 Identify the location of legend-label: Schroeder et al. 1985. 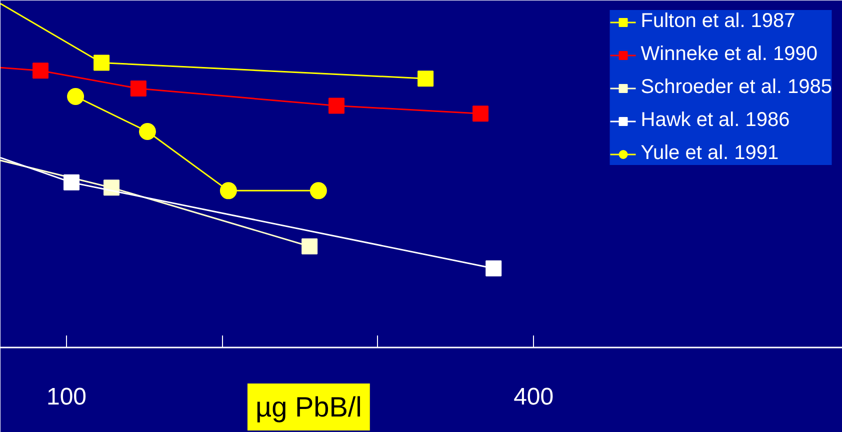
(736, 87).